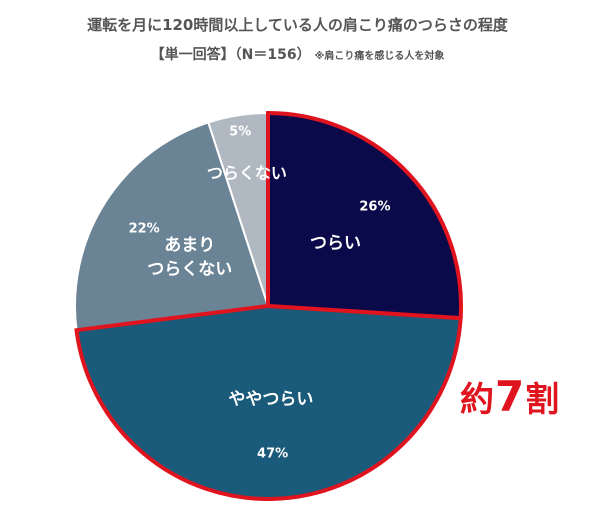  What do you see at coordinates (272, 454) in the screenshot?
I see `slice-value-2: 47%` at bounding box center [272, 454].